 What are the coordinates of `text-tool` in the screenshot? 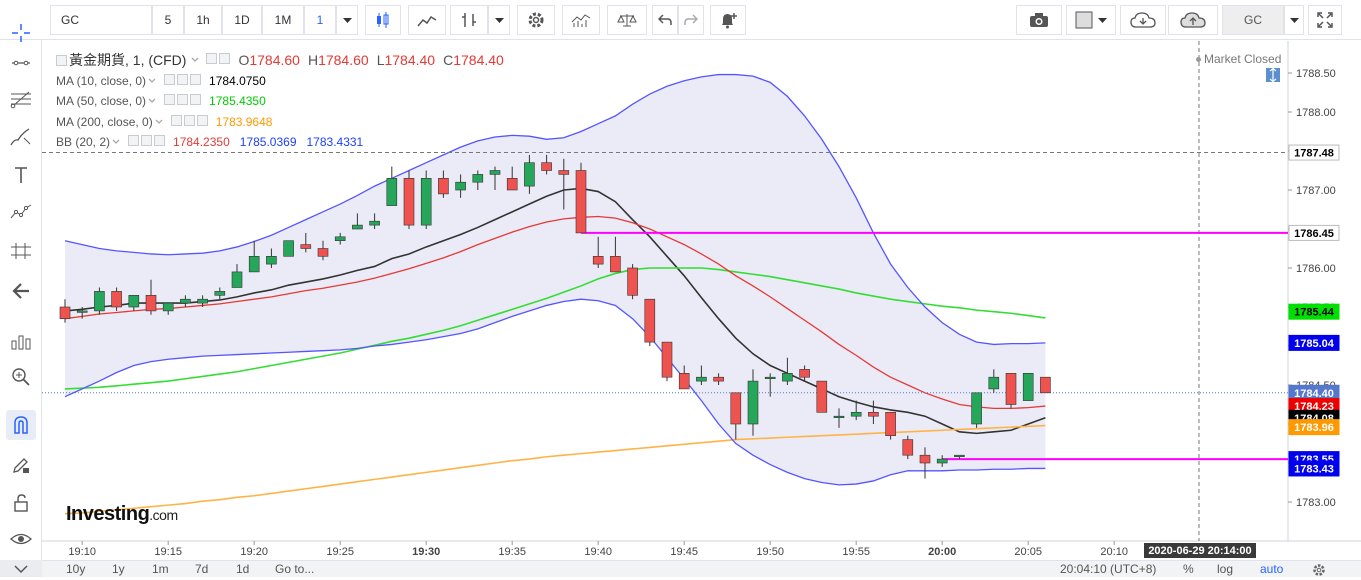 It's located at (21, 175).